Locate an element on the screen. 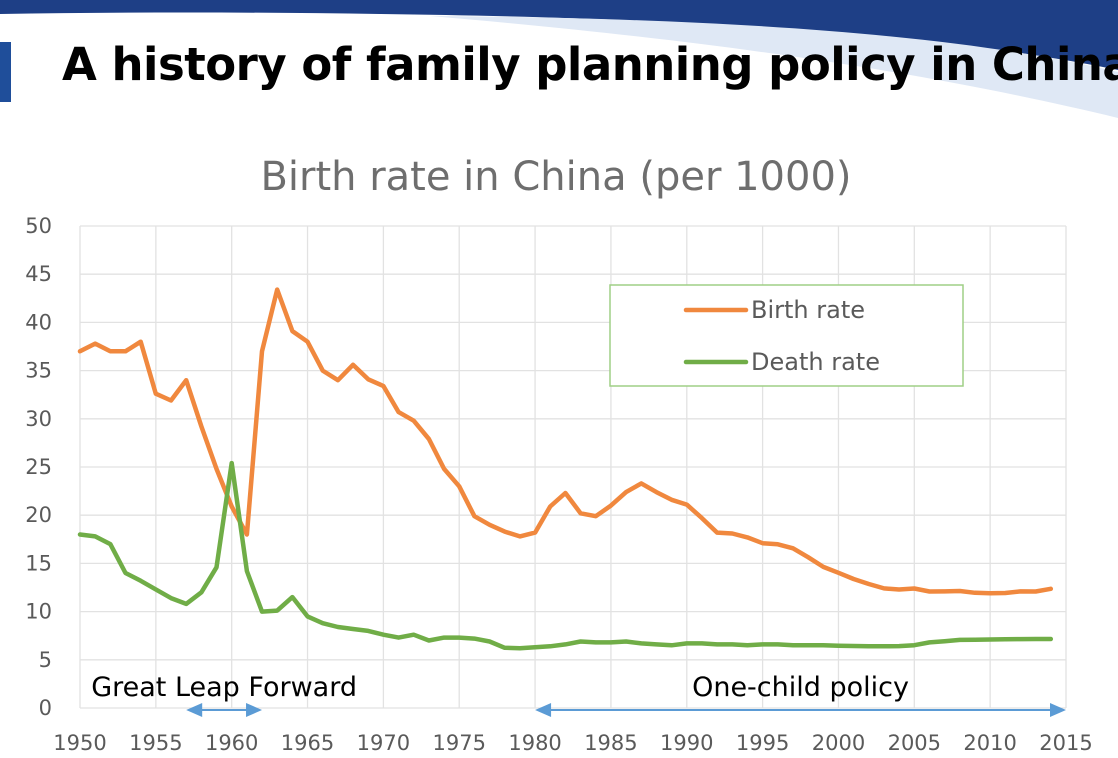 The height and width of the screenshot is (758, 1118). y-tick-label: 35 is located at coordinates (38, 371).